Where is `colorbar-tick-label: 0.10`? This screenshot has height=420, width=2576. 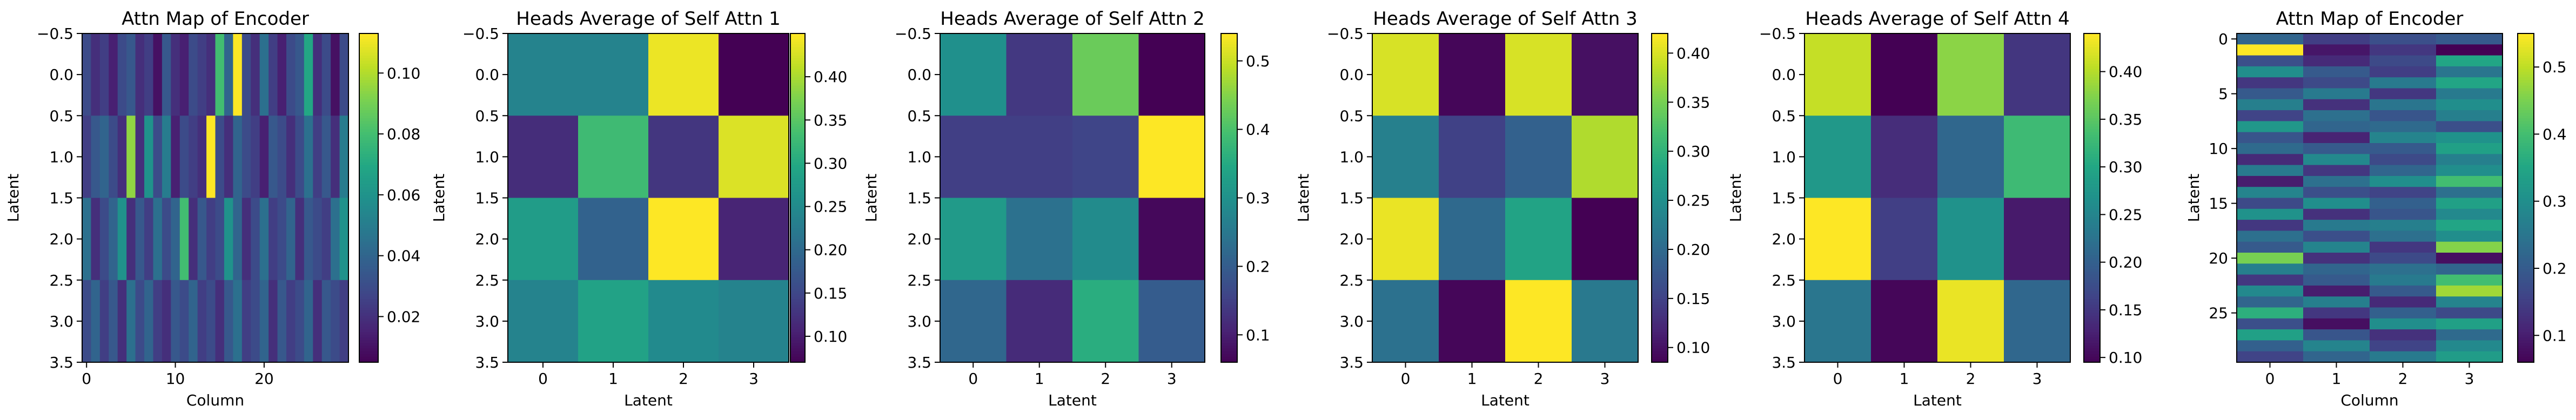
colorbar-tick-label: 0.10 is located at coordinates (403, 73).